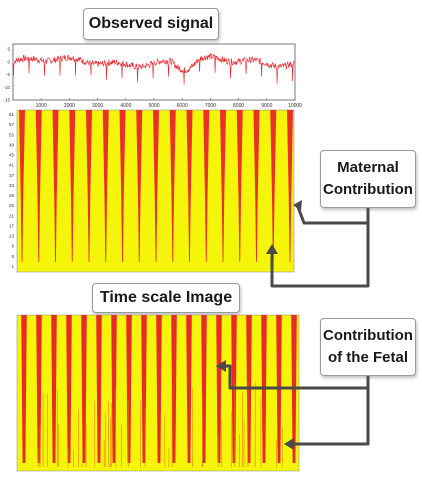 The image size is (422, 480). What do you see at coordinates (12, 205) in the screenshot?
I see `scalogram-y-tick-label: 25` at bounding box center [12, 205].